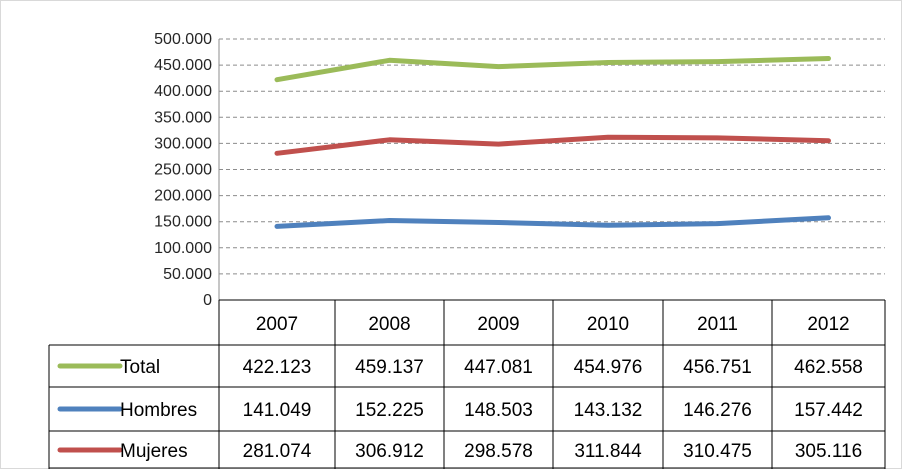  What do you see at coordinates (389, 410) in the screenshot?
I see `data-value-label: 152.225` at bounding box center [389, 410].